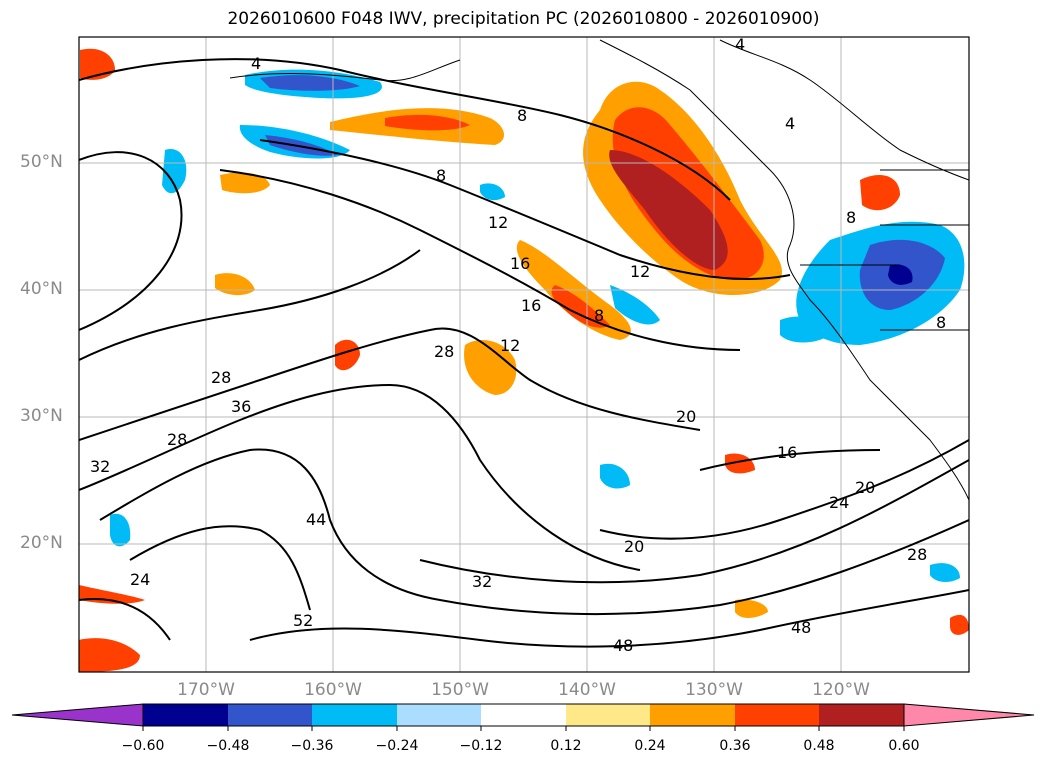 This screenshot has height=765, width=1047. Describe the element at coordinates (143, 746) in the screenshot. I see `colorbar-tick: −0.60` at that location.